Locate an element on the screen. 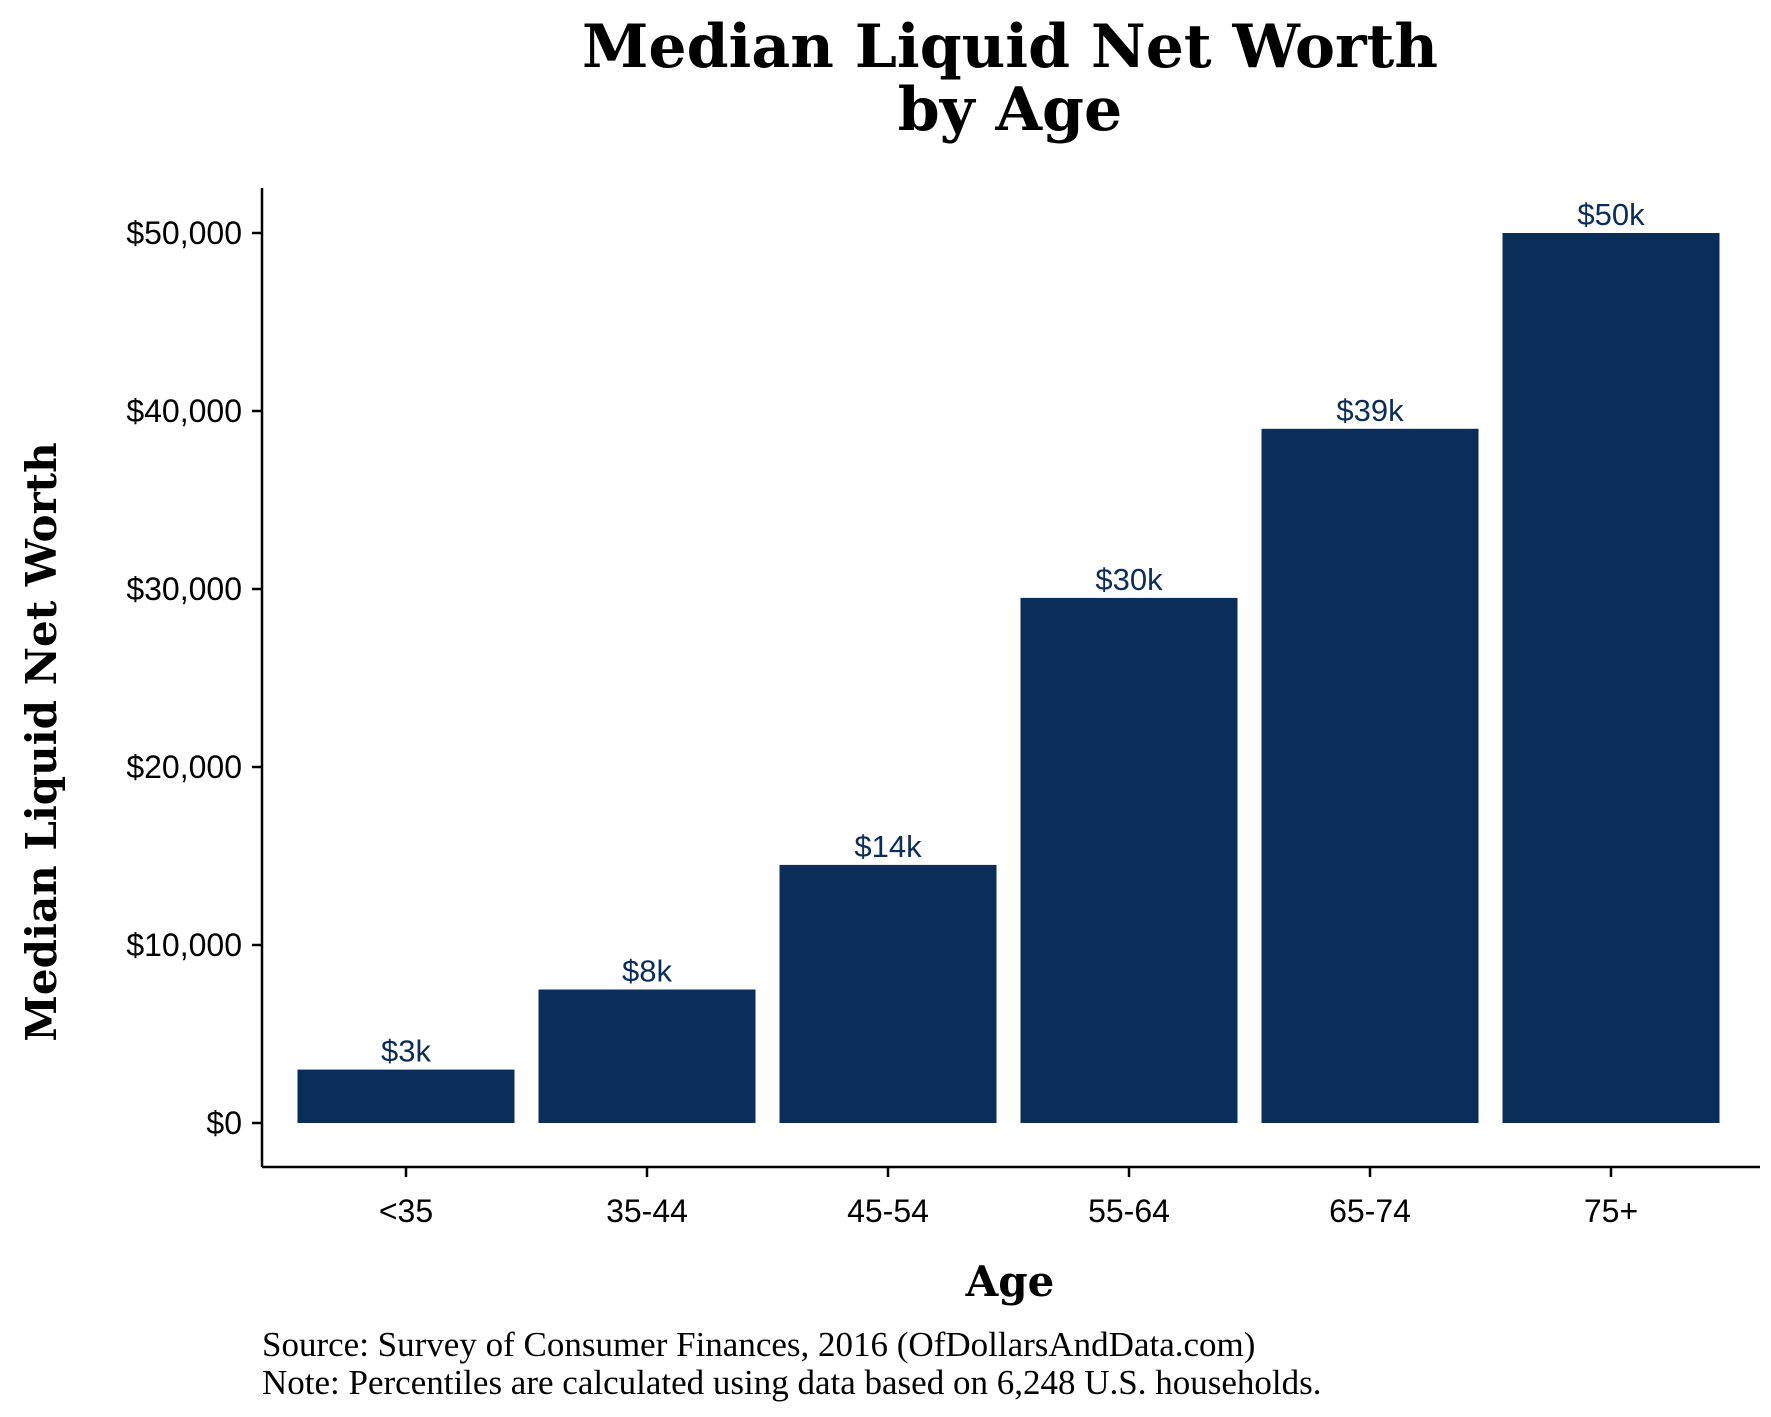  chart-title: Median Liquid Net Worth by Age is located at coordinates (1010, 78).